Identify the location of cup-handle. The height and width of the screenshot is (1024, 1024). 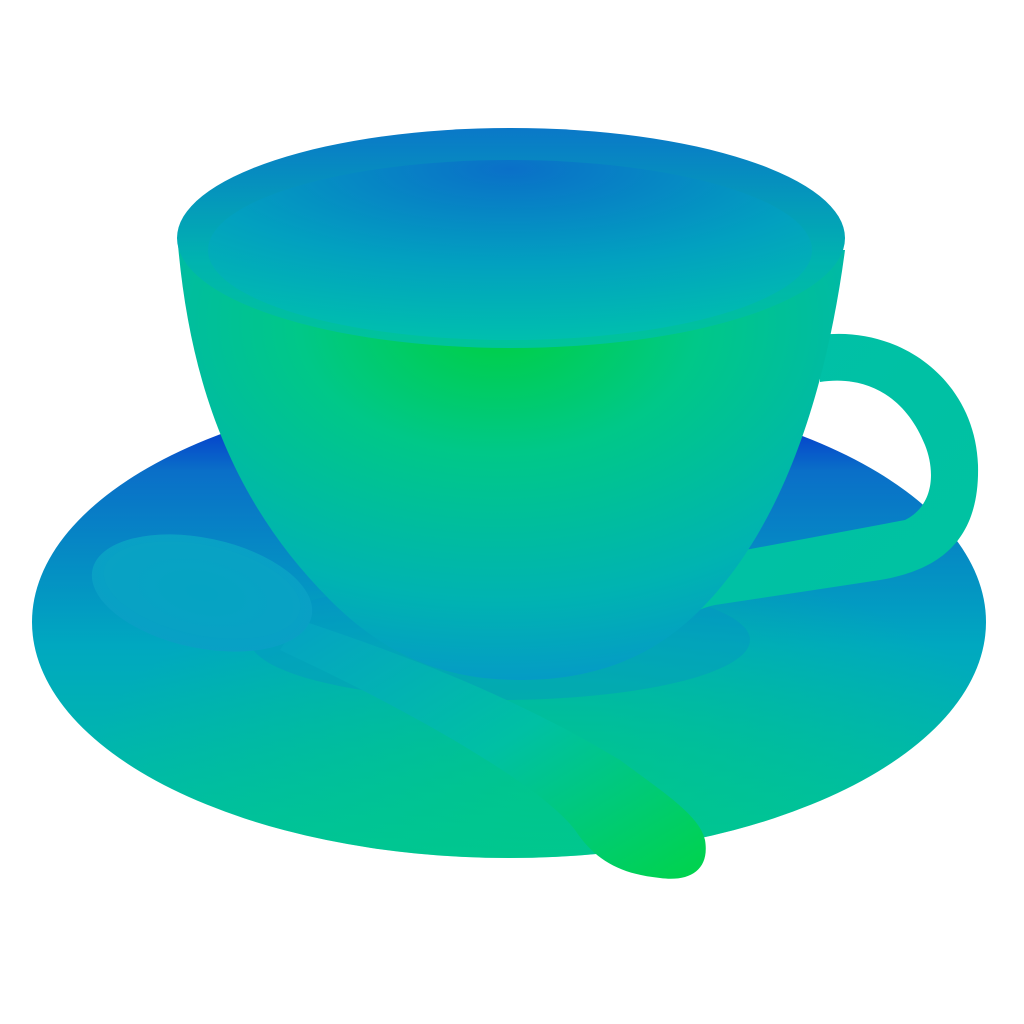
(829, 476).